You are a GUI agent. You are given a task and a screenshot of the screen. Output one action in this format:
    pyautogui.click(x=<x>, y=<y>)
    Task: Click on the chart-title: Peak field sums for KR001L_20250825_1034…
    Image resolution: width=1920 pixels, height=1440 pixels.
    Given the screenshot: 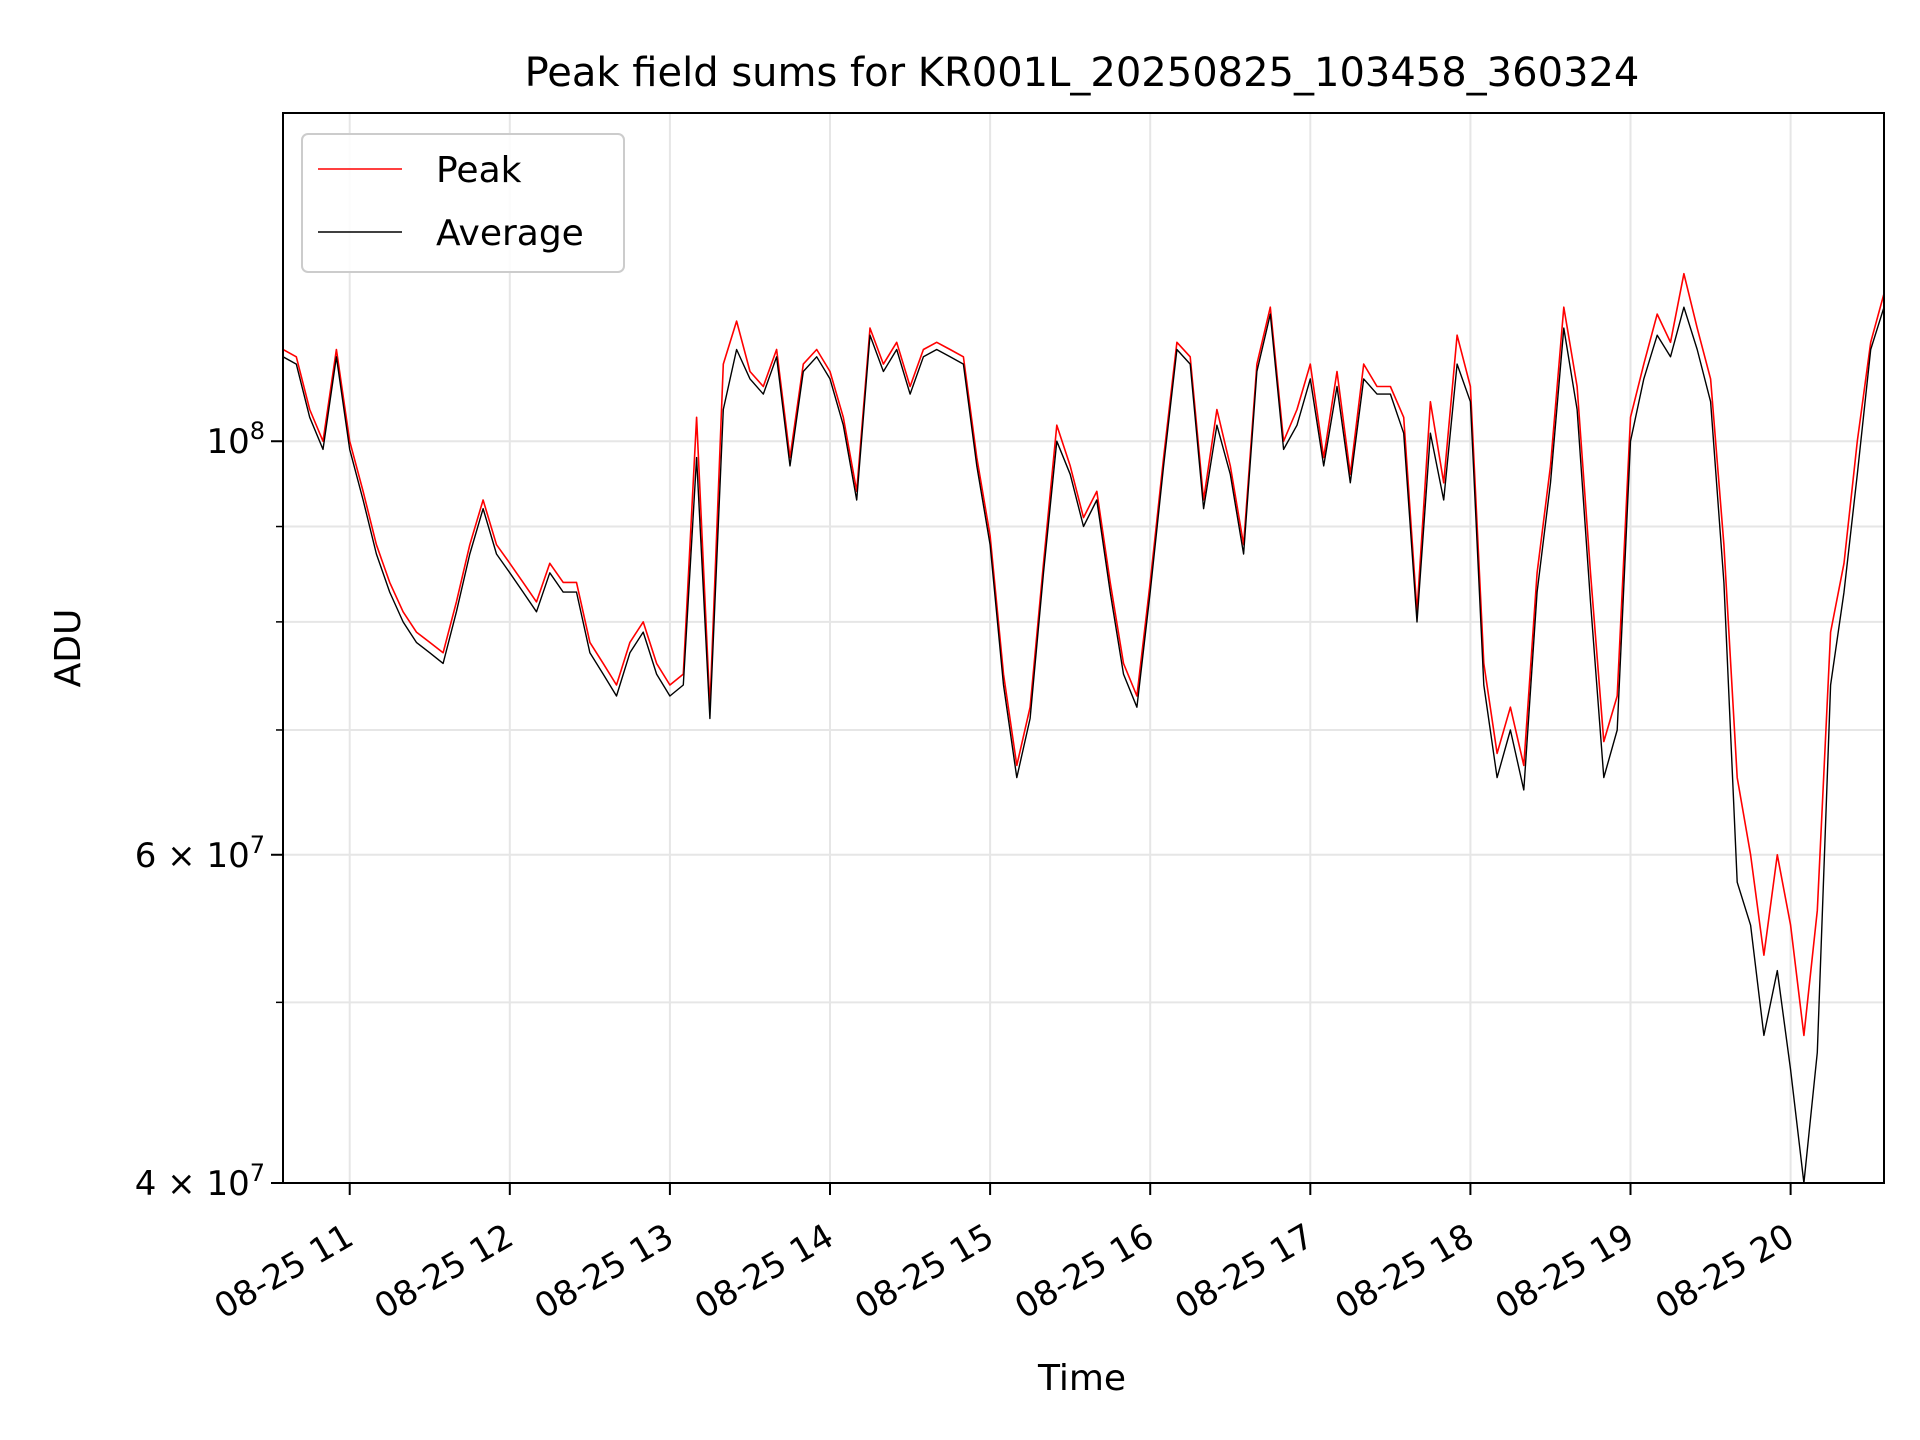 What is the action you would take?
    pyautogui.click(x=1082, y=73)
    